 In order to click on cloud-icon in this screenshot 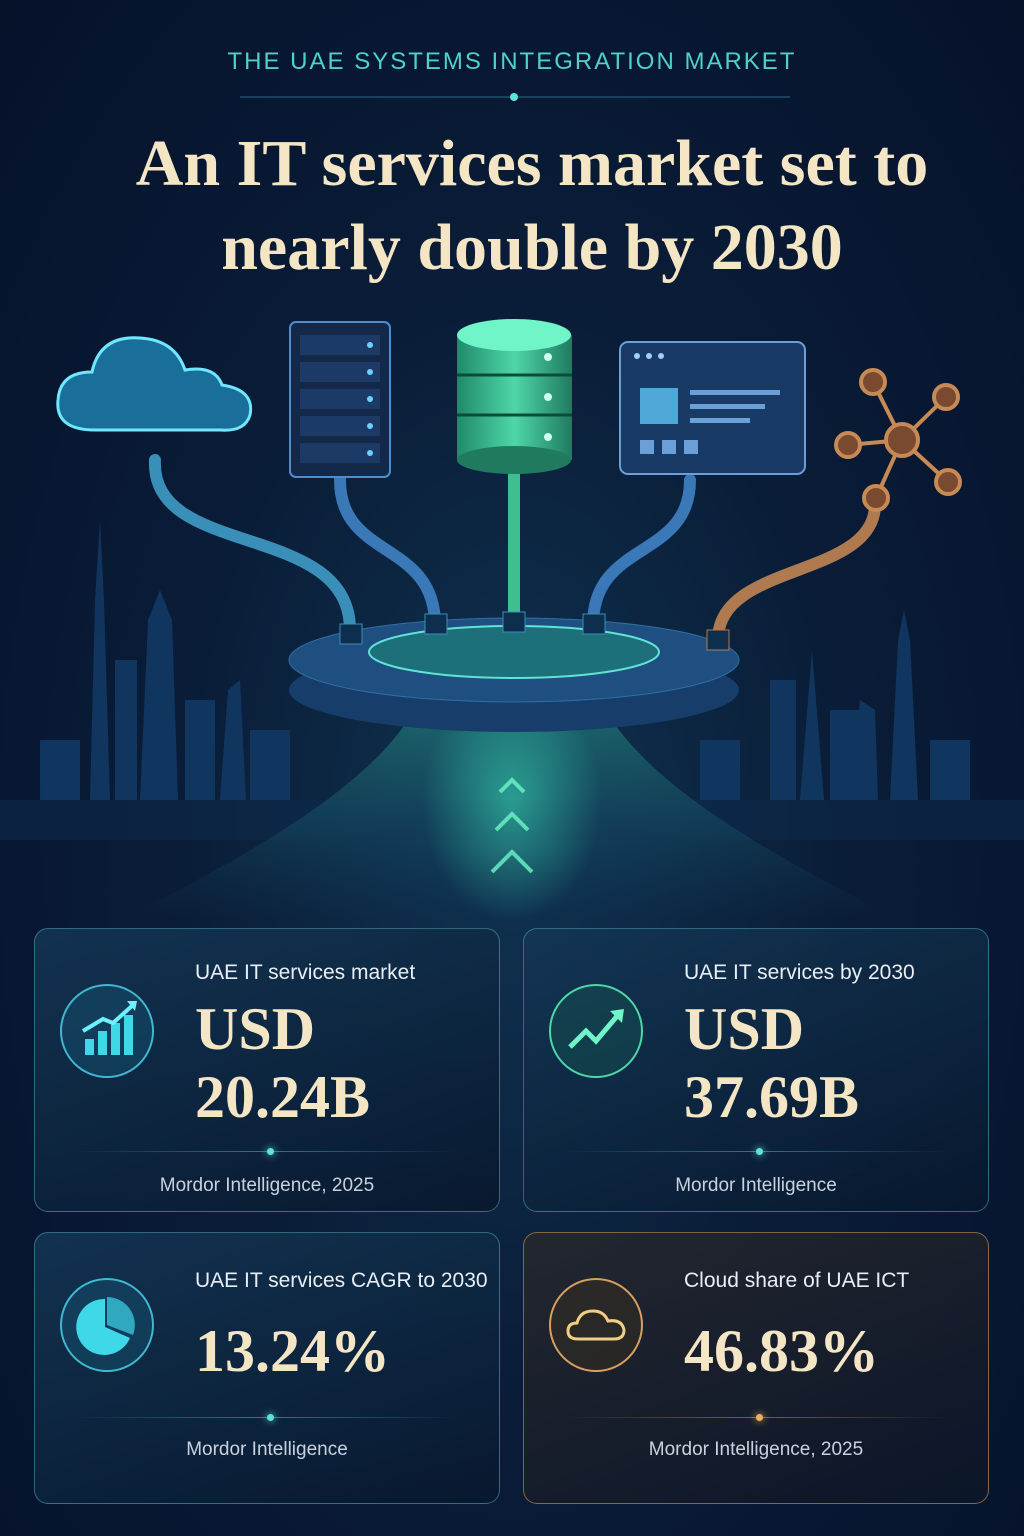, I will do `click(154, 384)`.